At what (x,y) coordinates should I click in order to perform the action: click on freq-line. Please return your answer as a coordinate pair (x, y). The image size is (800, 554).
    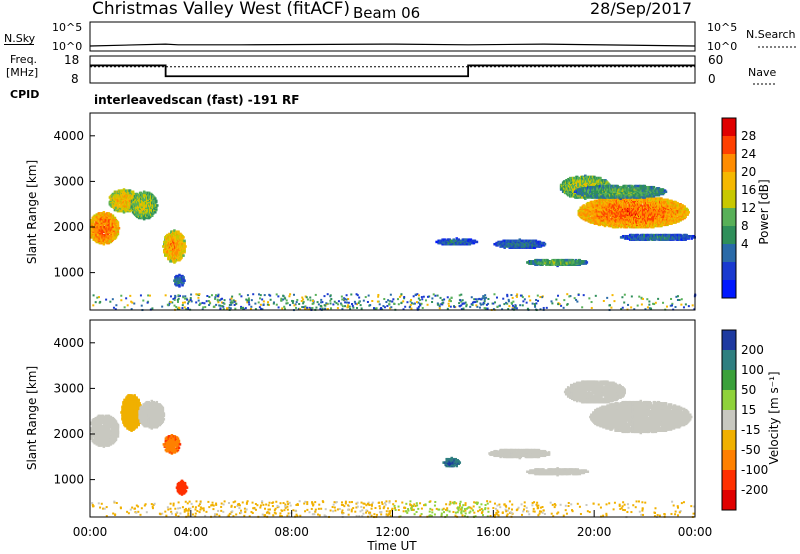
    Looking at the image, I should click on (392, 71).